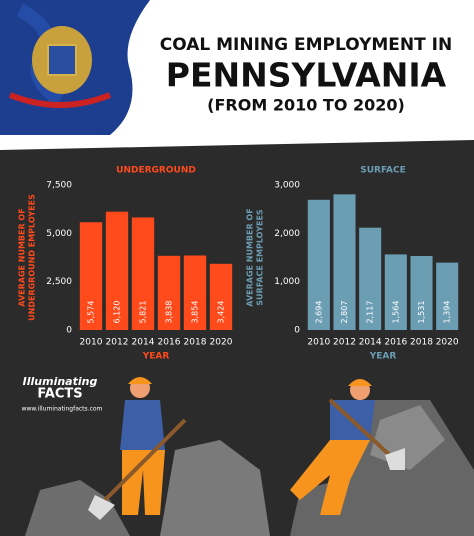  Describe the element at coordinates (447, 312) in the screenshot. I see `value-label: 1,394` at that location.